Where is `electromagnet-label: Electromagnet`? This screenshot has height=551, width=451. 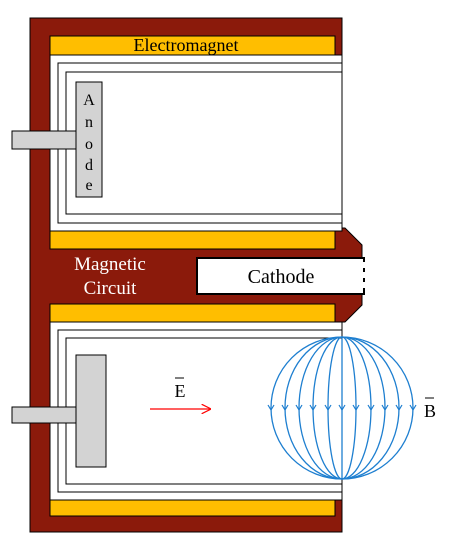
electromagnet-label: Electromagnet is located at coordinates (186, 45).